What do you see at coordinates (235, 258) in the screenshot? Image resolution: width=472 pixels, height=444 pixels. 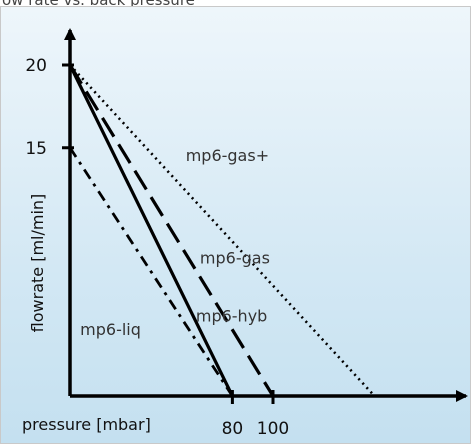 I see `series-label: mp6-gas` at bounding box center [235, 258].